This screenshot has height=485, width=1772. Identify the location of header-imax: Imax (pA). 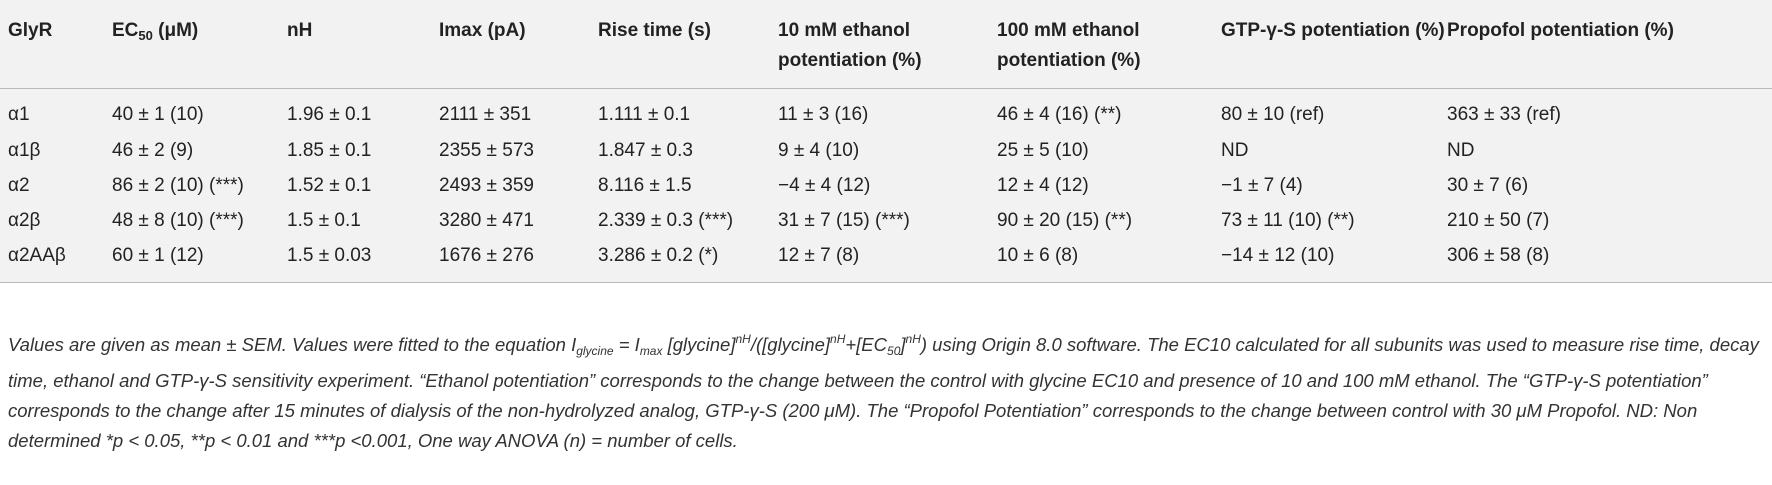
(518, 44).